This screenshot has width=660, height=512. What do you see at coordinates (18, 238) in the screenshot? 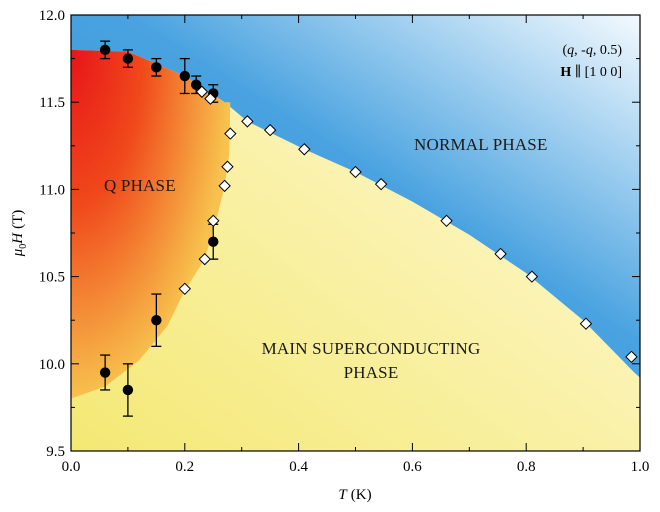
I see `y-axis-symbol: H` at bounding box center [18, 238].